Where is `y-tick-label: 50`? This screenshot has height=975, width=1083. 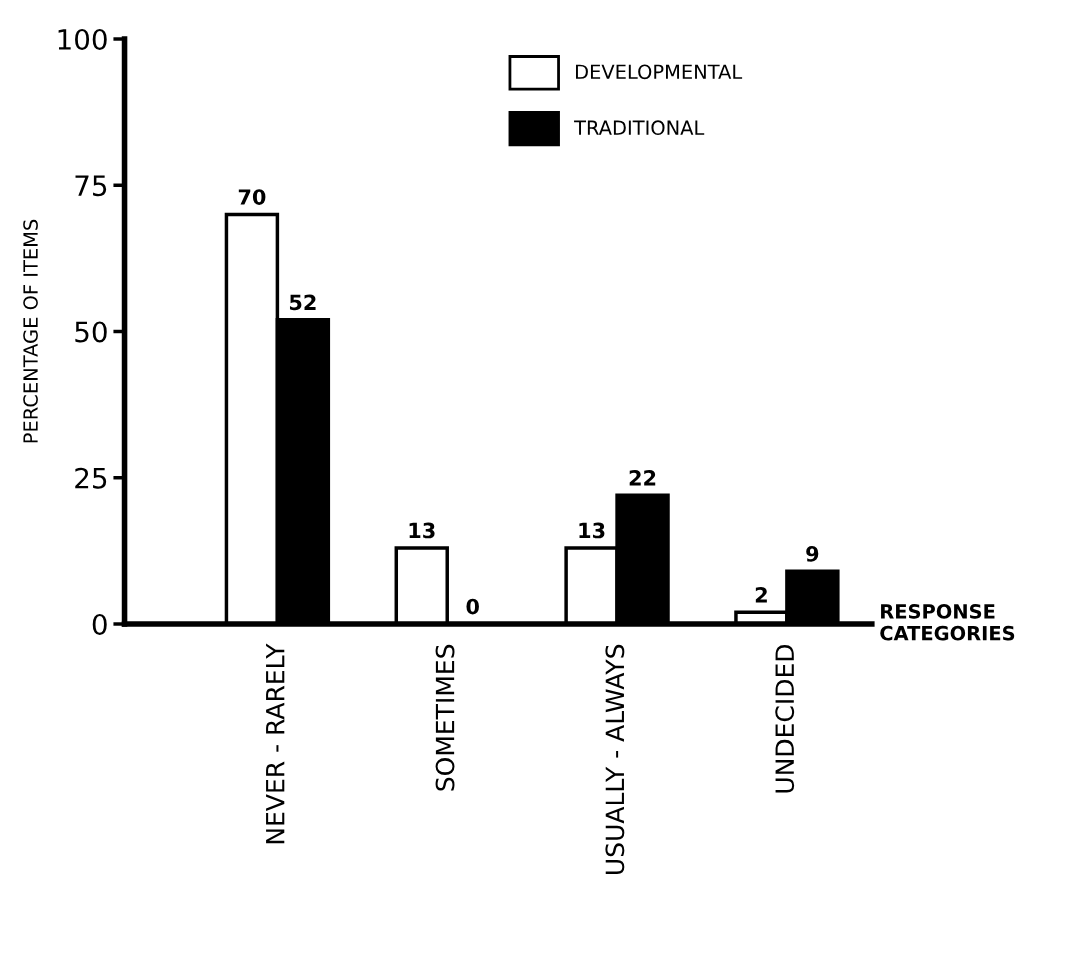 y-tick-label: 50 is located at coordinates (91, 332).